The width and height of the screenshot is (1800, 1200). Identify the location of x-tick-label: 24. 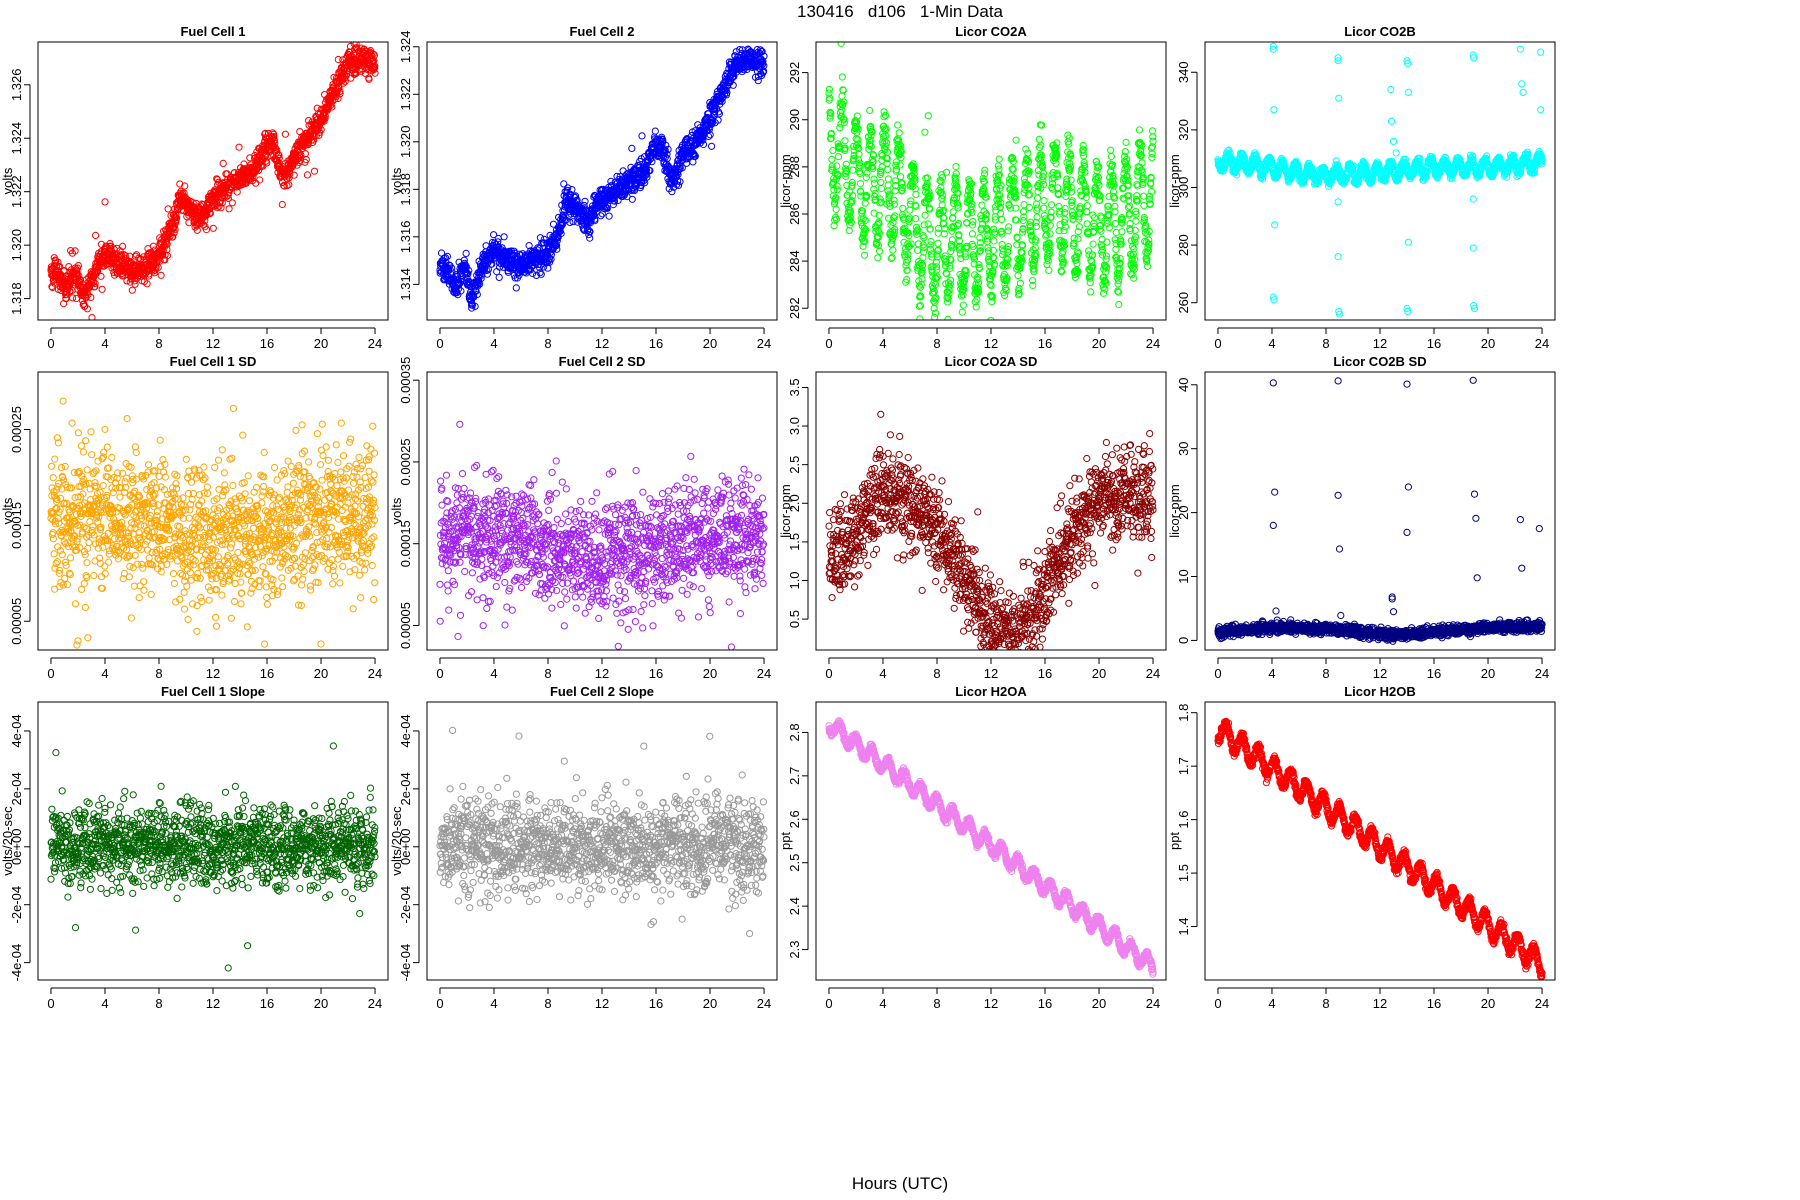
(764, 343).